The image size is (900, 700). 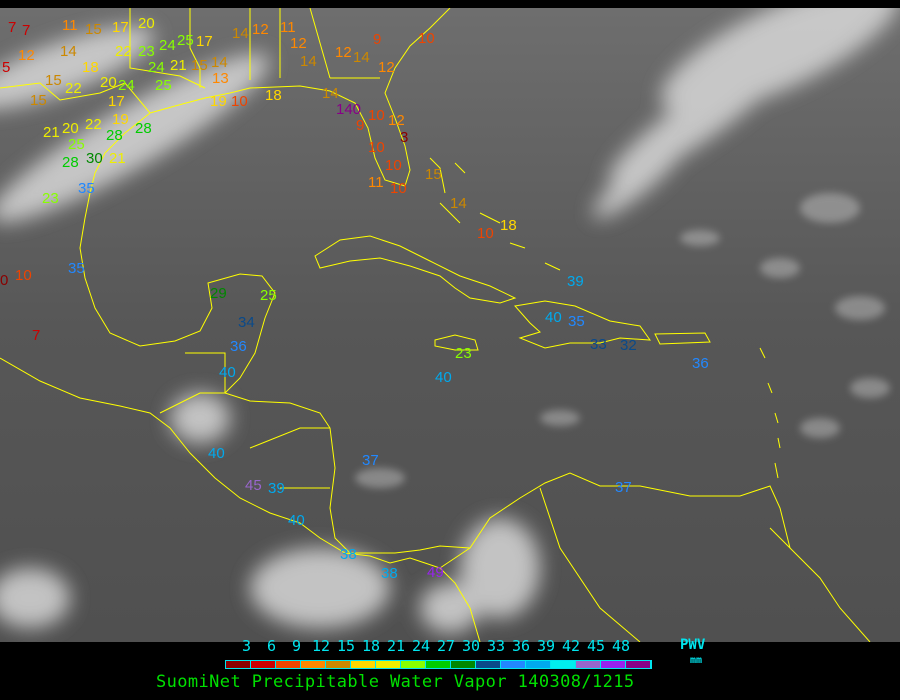 I want to click on legend-tick: 3, so click(x=247, y=646).